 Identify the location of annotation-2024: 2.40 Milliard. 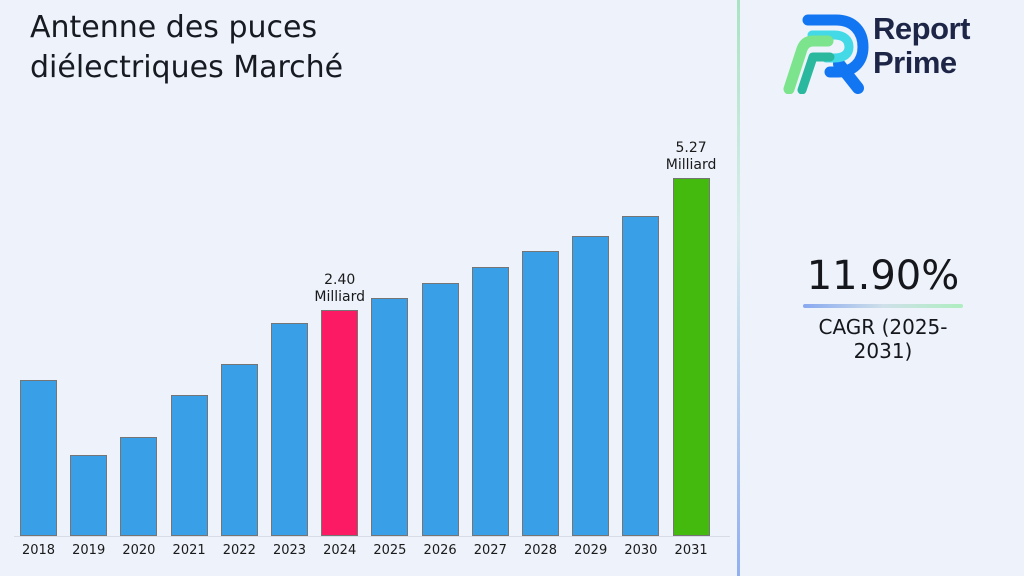
(339, 288).